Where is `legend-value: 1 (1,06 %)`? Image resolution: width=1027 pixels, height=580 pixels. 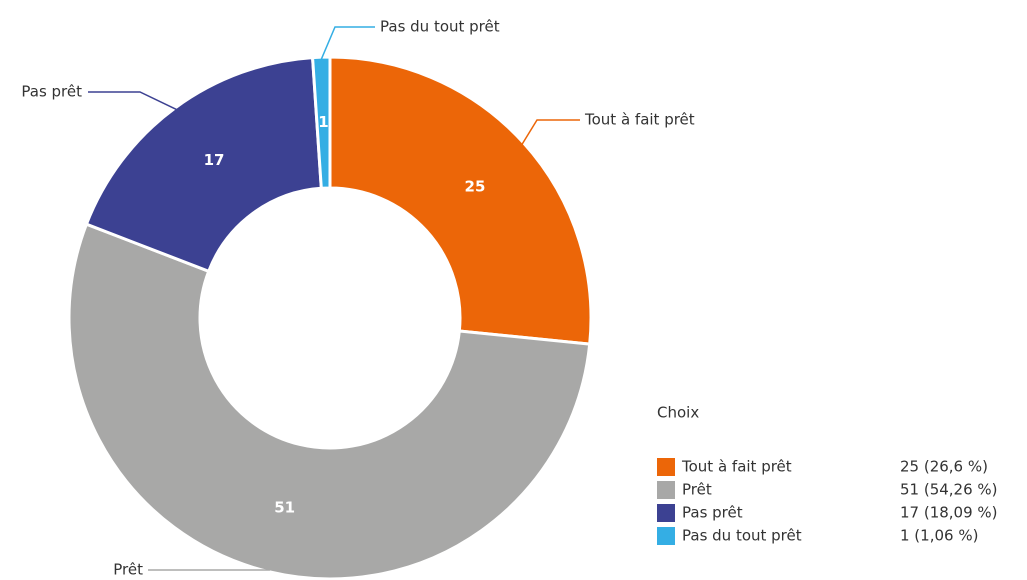 legend-value: 1 (1,06 %) is located at coordinates (939, 536).